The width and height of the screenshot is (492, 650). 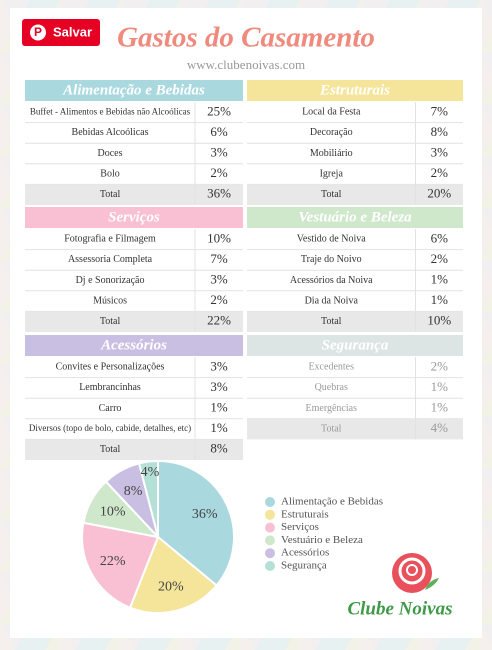 What do you see at coordinates (305, 514) in the screenshot?
I see `legend-label: Estruturais` at bounding box center [305, 514].